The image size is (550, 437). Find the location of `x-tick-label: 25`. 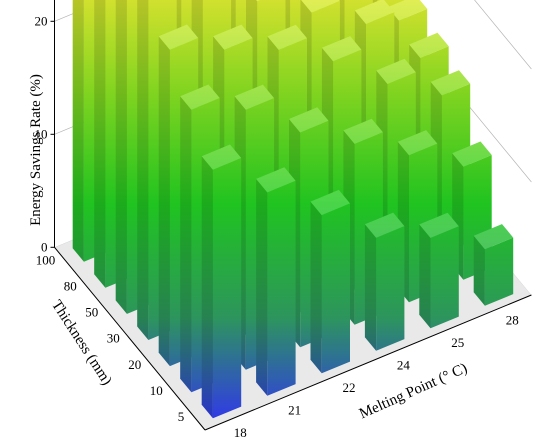

x-tick-label: 25 is located at coordinates (457, 342).